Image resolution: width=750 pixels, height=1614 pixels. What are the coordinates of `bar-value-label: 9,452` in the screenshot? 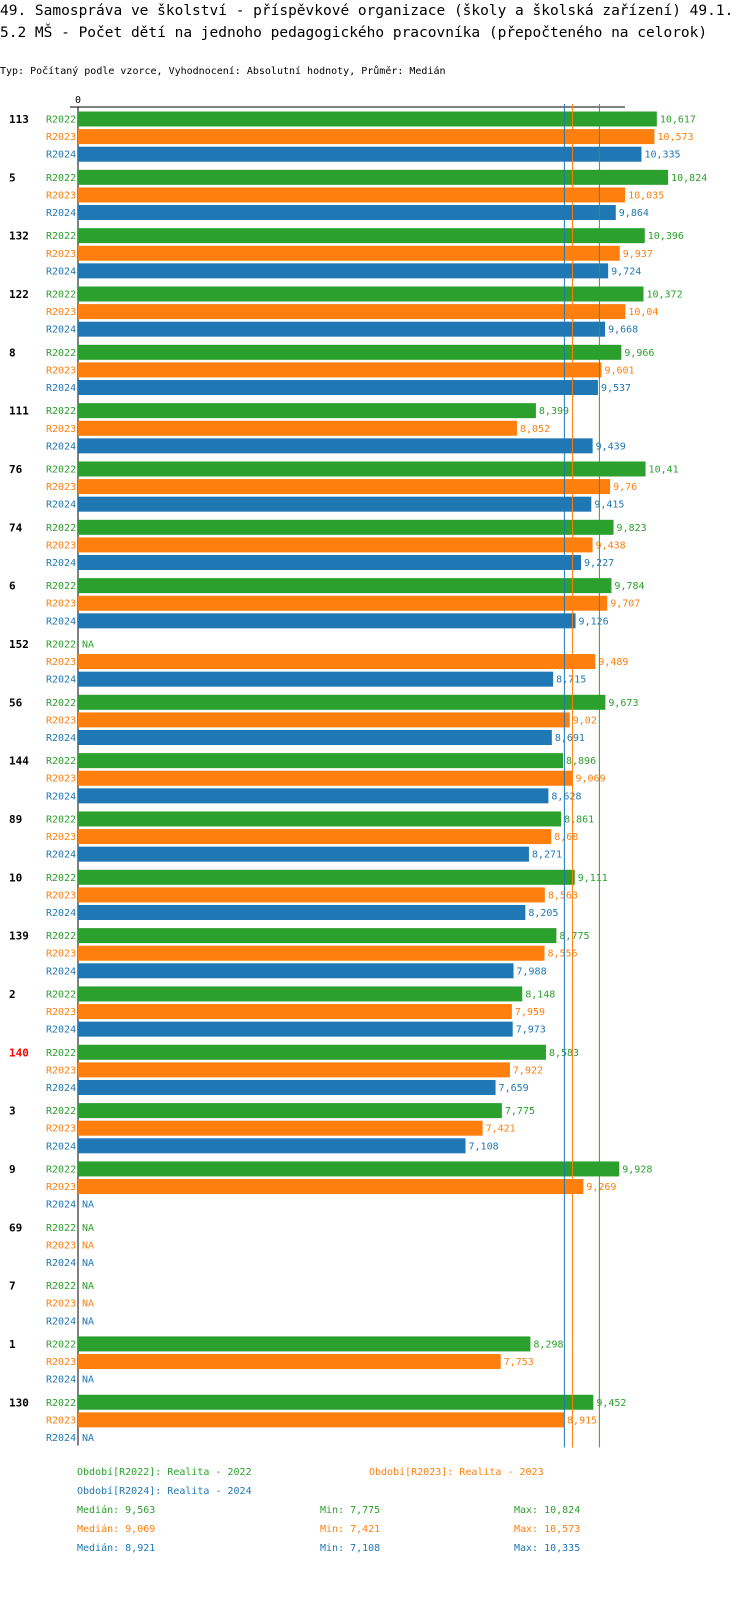 It's located at (611, 1403).